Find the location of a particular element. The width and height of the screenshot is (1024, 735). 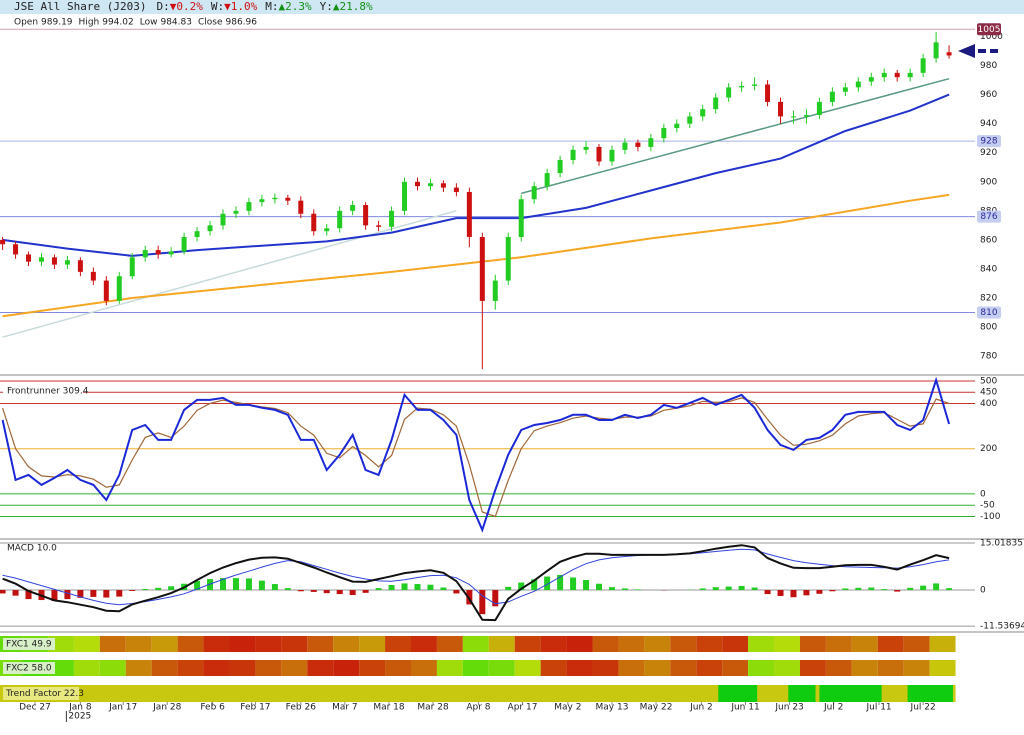

ohlc-value: 994.02 is located at coordinates (118, 23).